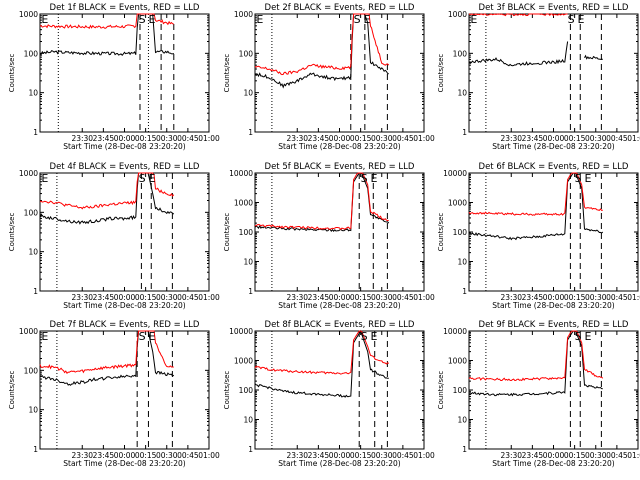 This screenshot has height=480, width=640. Describe the element at coordinates (554, 325) in the screenshot. I see `chart-title: Det 9f BLACK = Events, RED = LLD` at that location.